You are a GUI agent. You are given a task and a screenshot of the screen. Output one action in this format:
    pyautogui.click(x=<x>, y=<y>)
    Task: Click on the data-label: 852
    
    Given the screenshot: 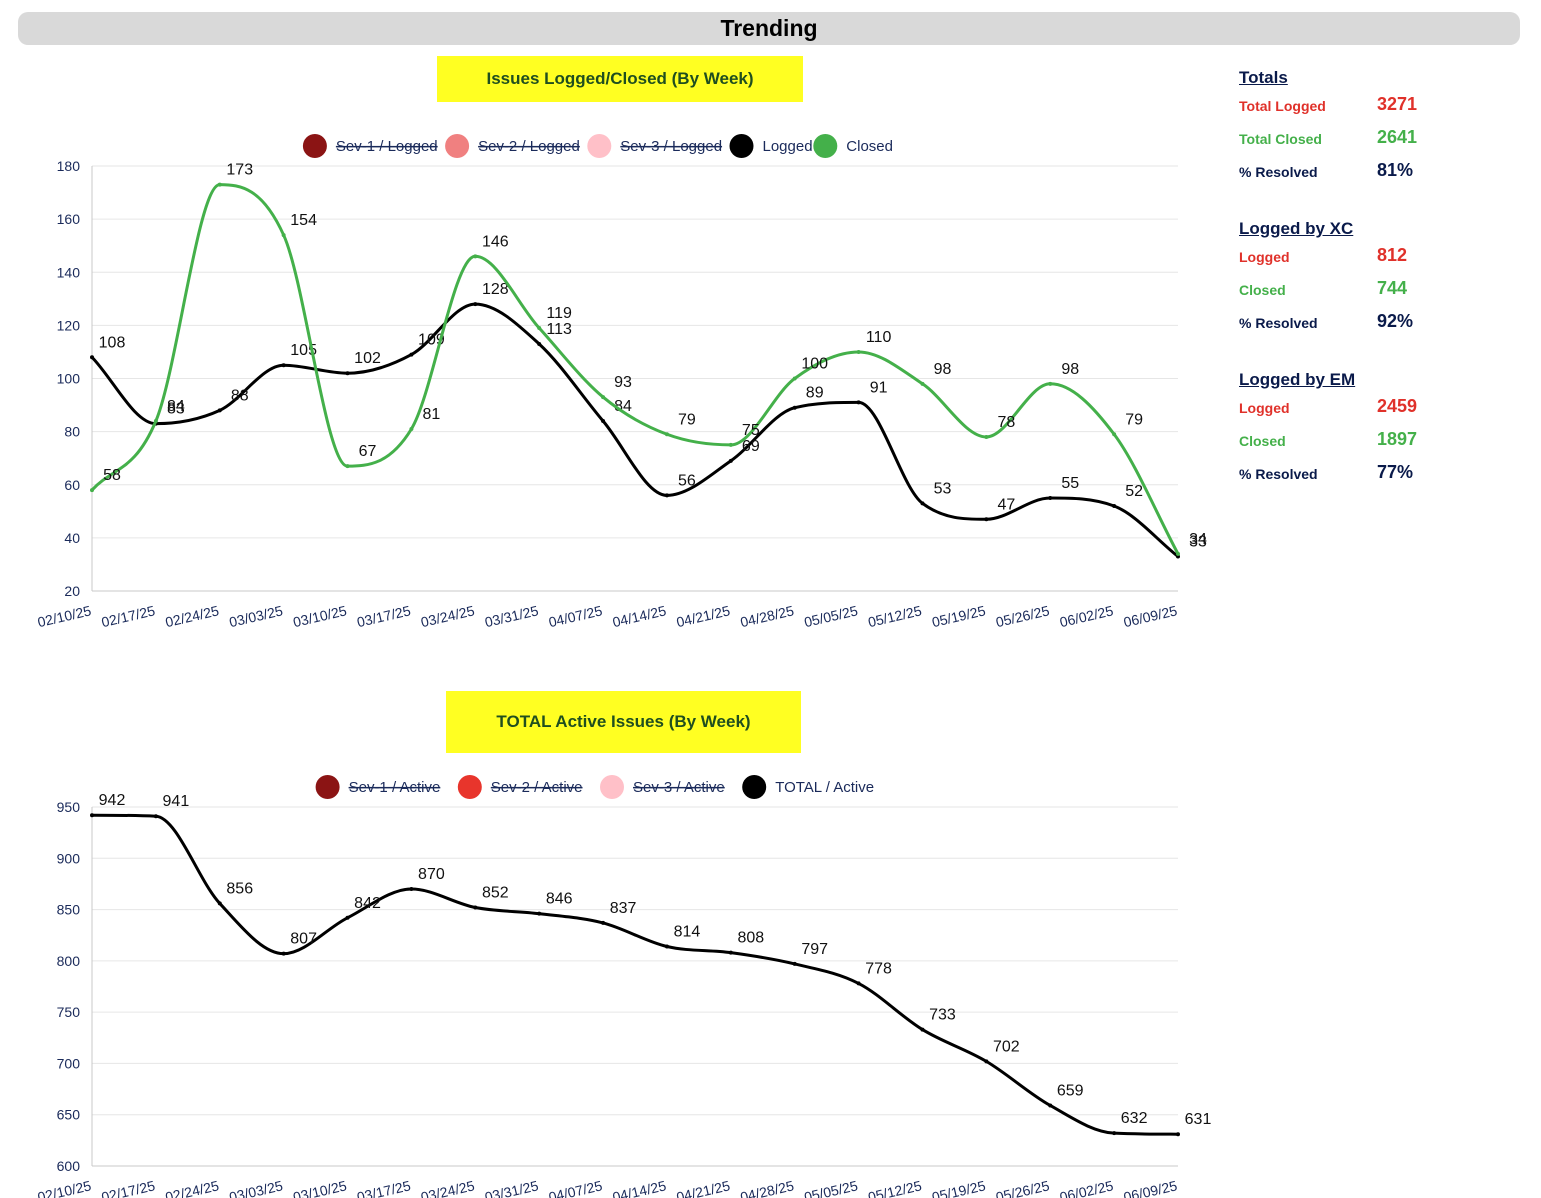 What is the action you would take?
    pyautogui.click(x=495, y=893)
    